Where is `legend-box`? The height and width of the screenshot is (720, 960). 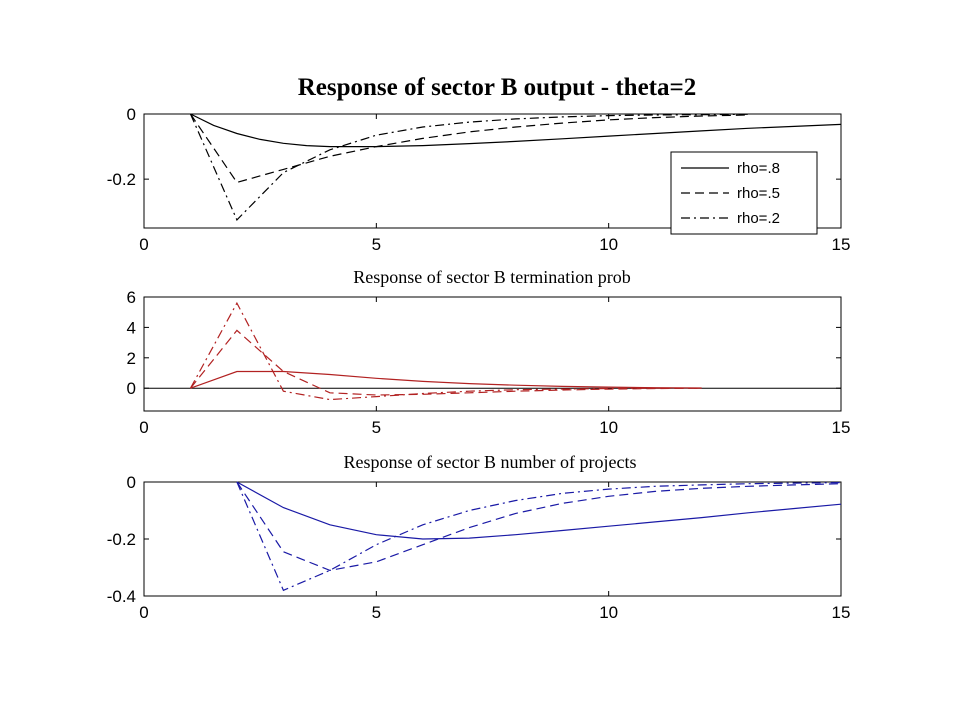
legend-box is located at coordinates (744, 193).